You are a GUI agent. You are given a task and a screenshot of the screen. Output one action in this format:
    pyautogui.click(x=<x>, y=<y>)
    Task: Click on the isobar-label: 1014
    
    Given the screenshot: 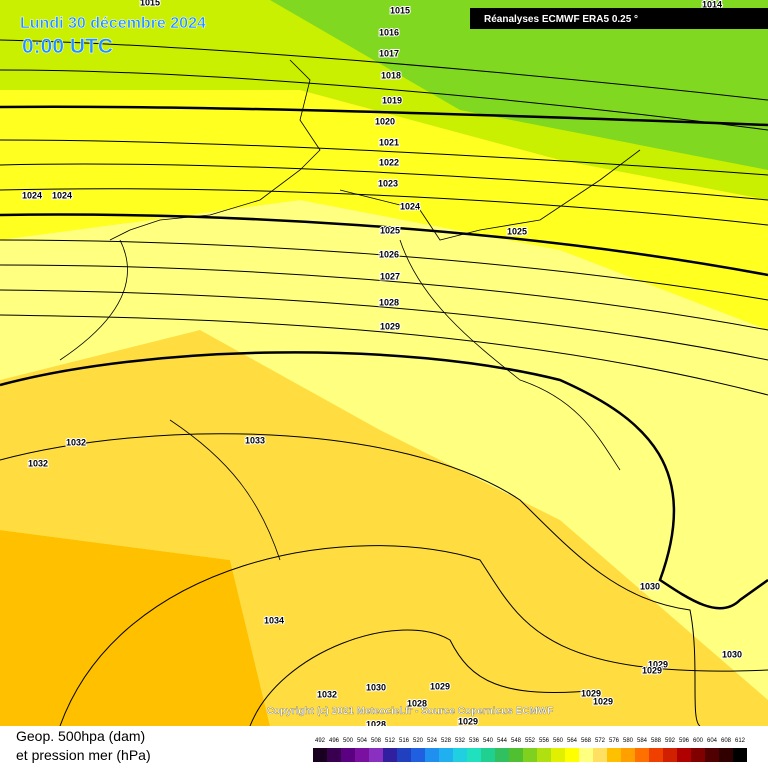 What is the action you would take?
    pyautogui.click(x=712, y=4)
    